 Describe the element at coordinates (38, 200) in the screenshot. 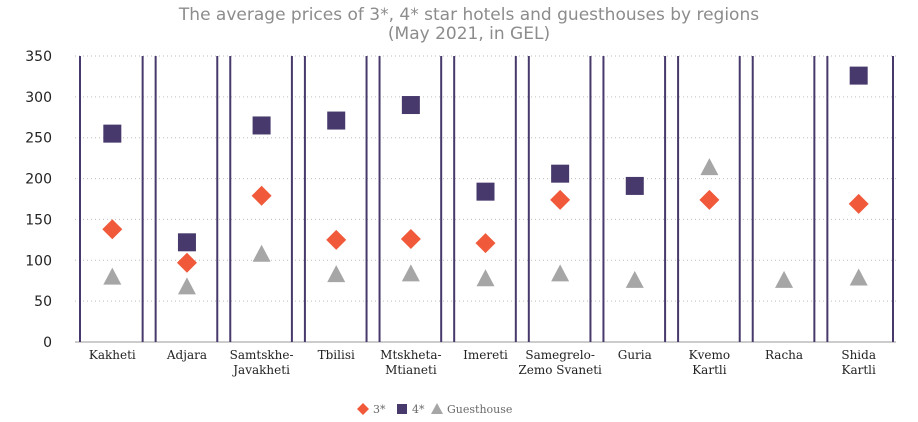

I see `y-axis-ticks: 0 50 100 150 200 250 300 350` at that location.